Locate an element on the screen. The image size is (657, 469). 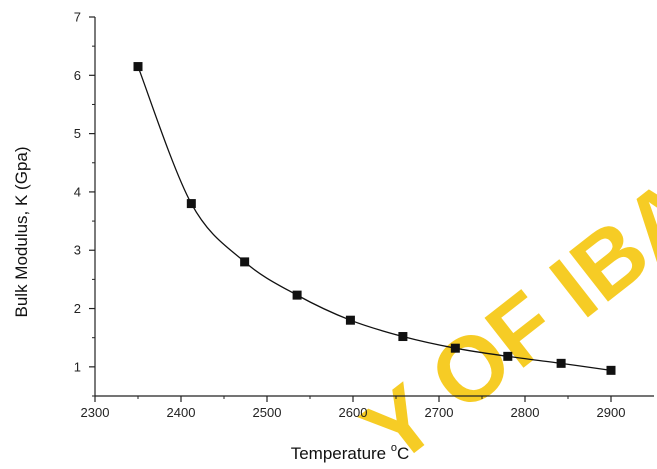
y-tick-label: 2 is located at coordinates (77, 308).